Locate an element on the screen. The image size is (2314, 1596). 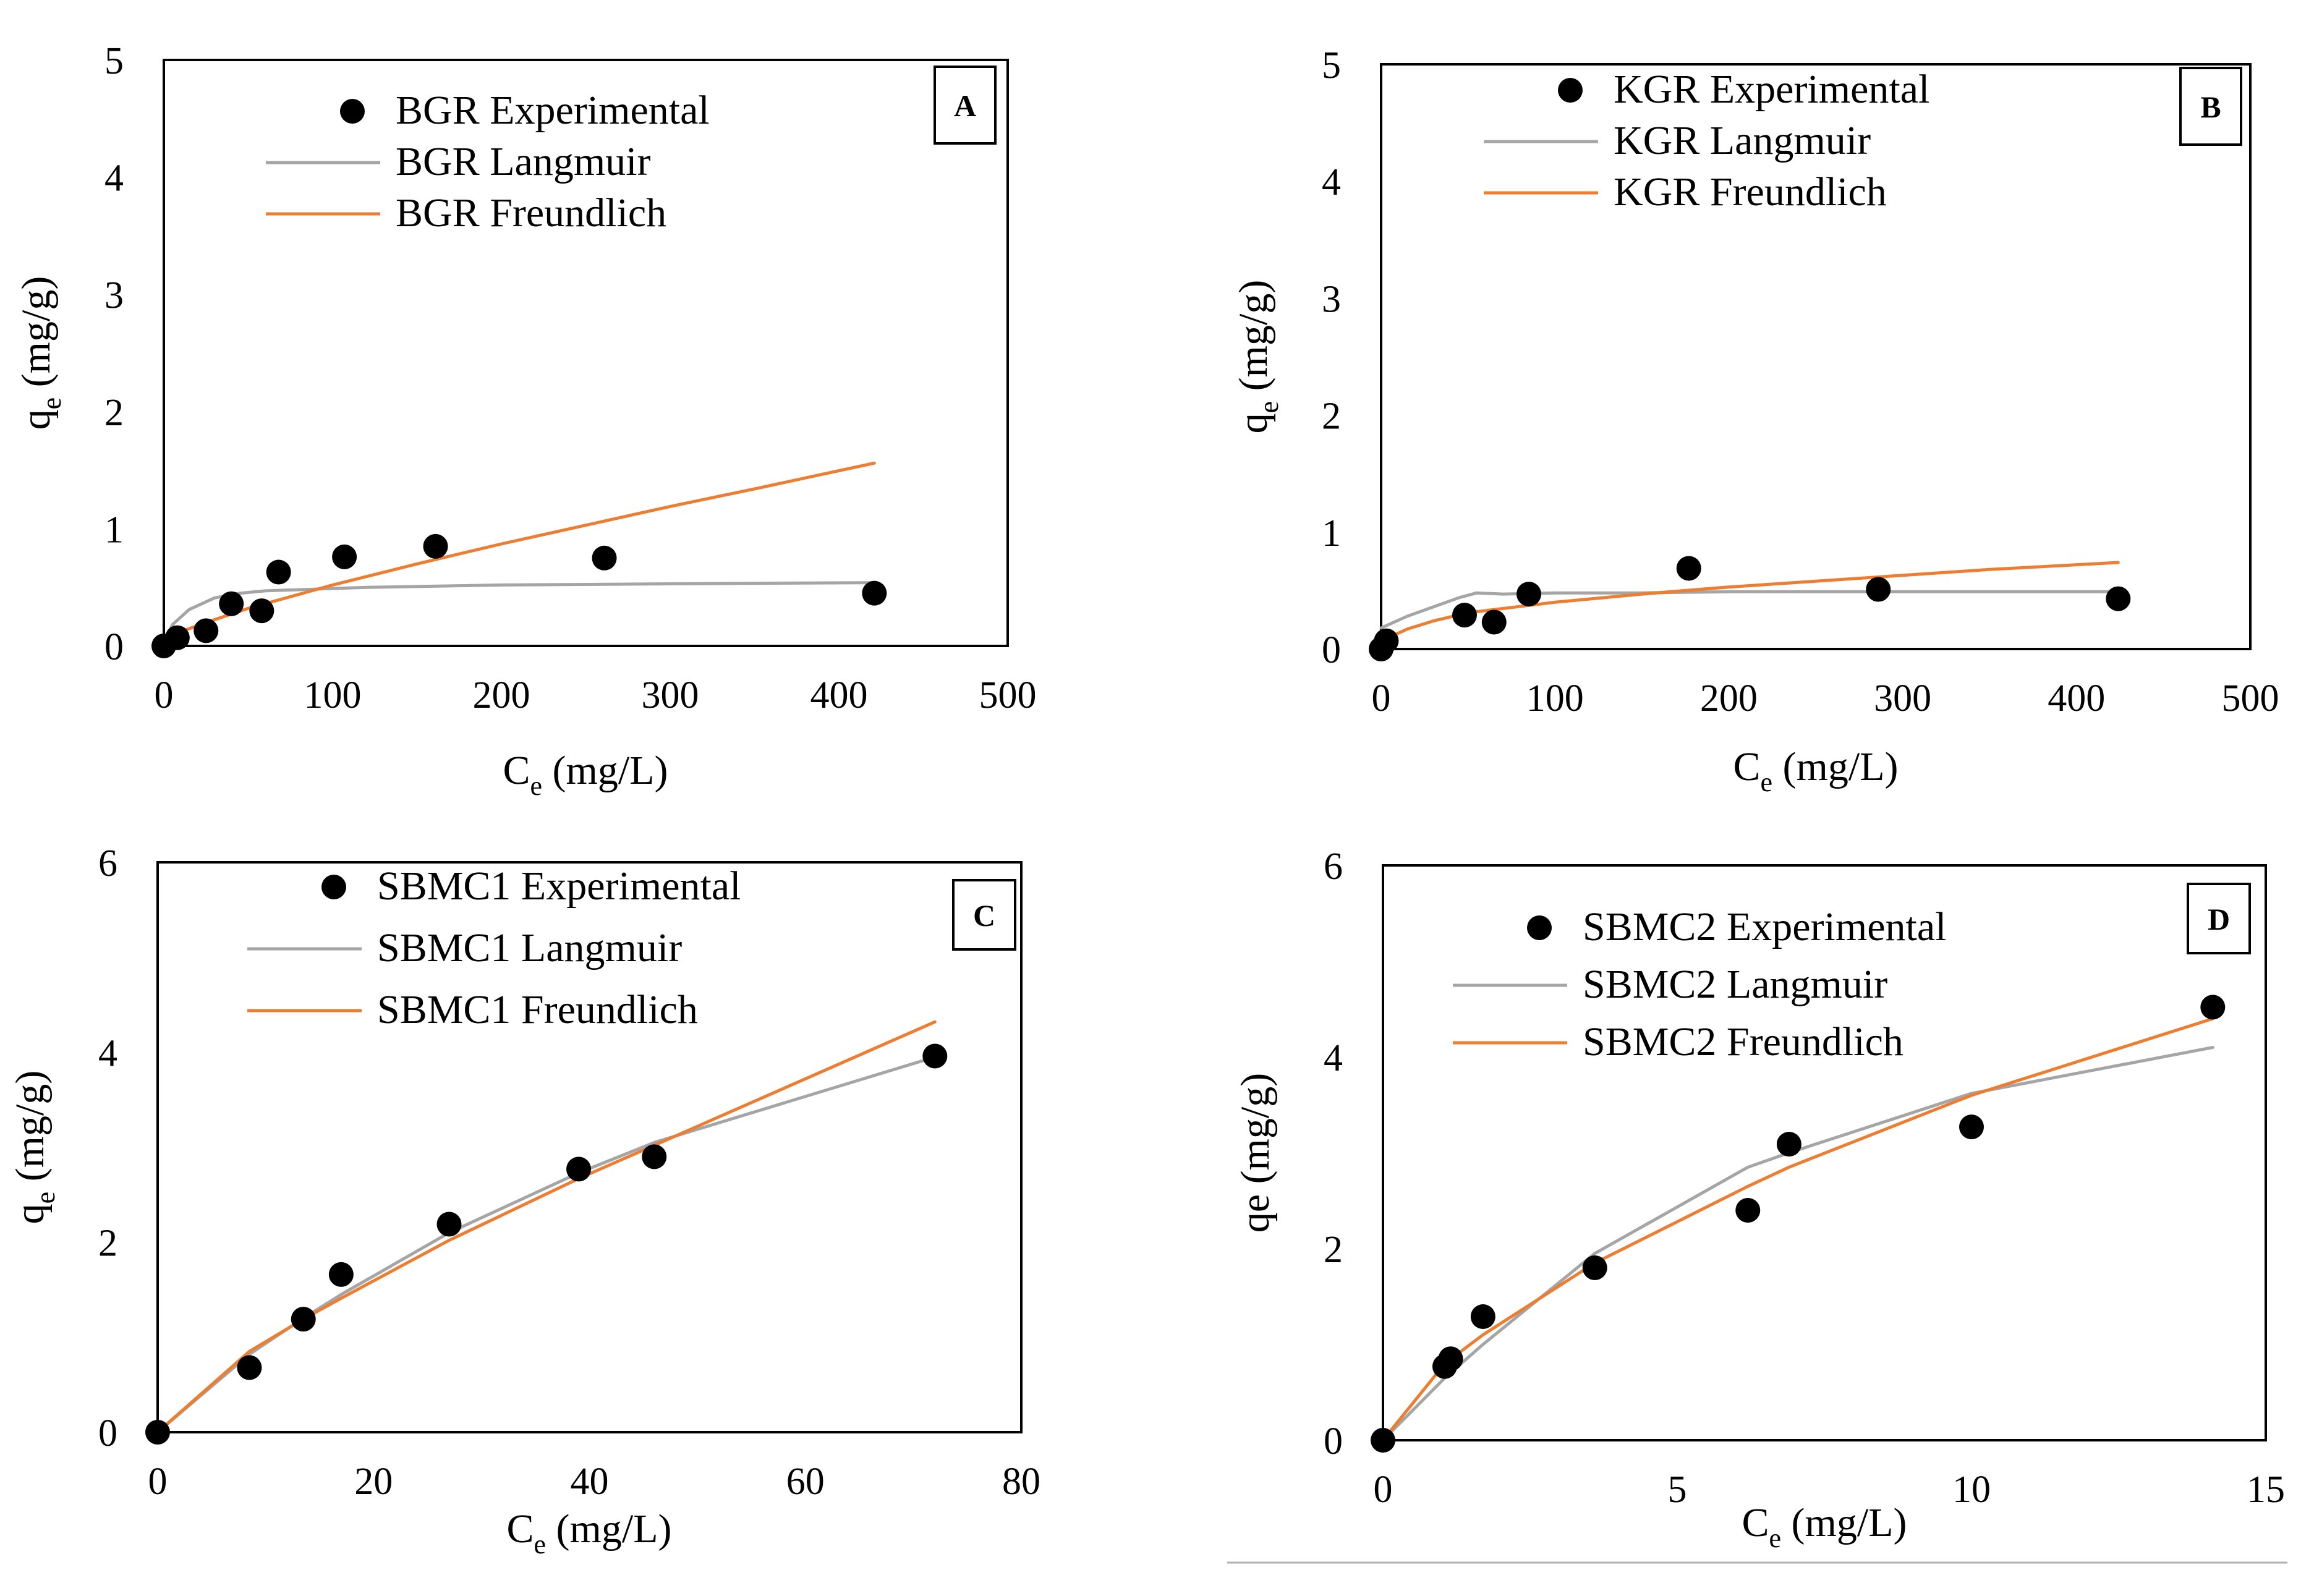
y-tick-label: 5 is located at coordinates (1331, 66).